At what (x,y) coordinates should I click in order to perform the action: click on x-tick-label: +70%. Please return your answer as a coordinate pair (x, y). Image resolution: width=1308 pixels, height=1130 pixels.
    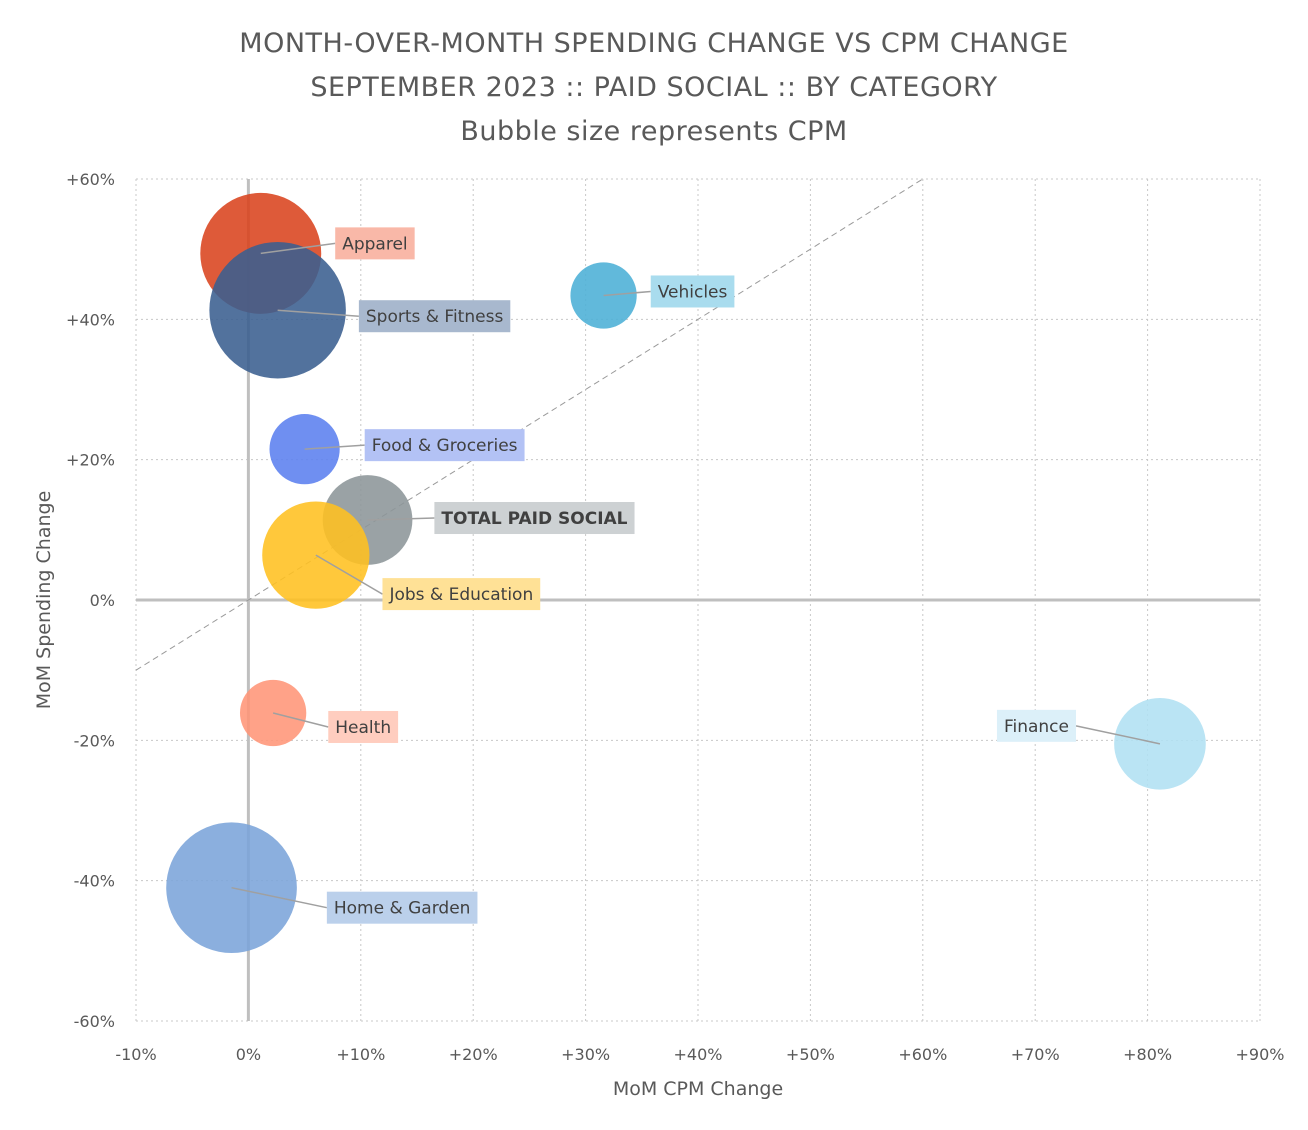
    Looking at the image, I should click on (1035, 1054).